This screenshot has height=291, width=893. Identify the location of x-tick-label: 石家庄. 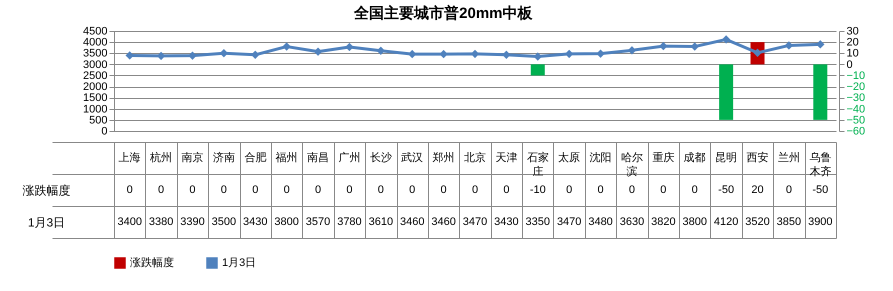
(537, 164).